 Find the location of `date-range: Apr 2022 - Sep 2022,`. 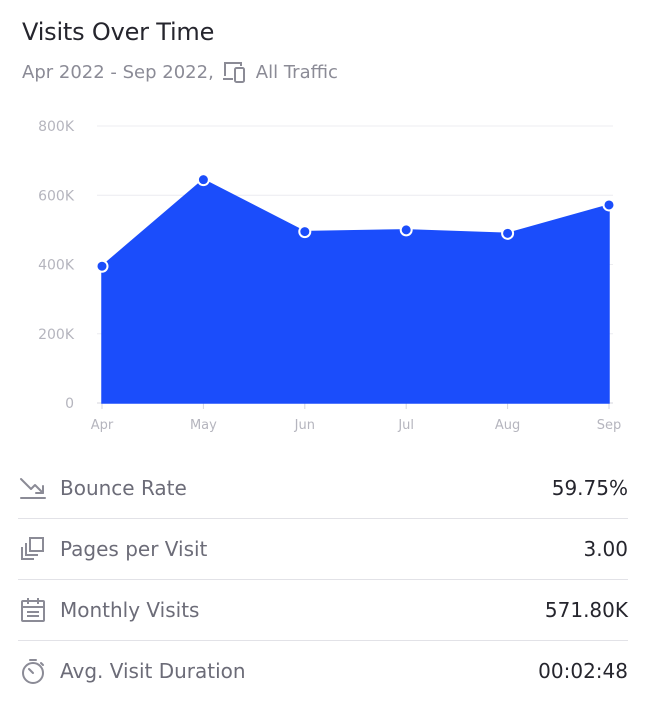

date-range: Apr 2022 - Sep 2022, is located at coordinates (118, 72).